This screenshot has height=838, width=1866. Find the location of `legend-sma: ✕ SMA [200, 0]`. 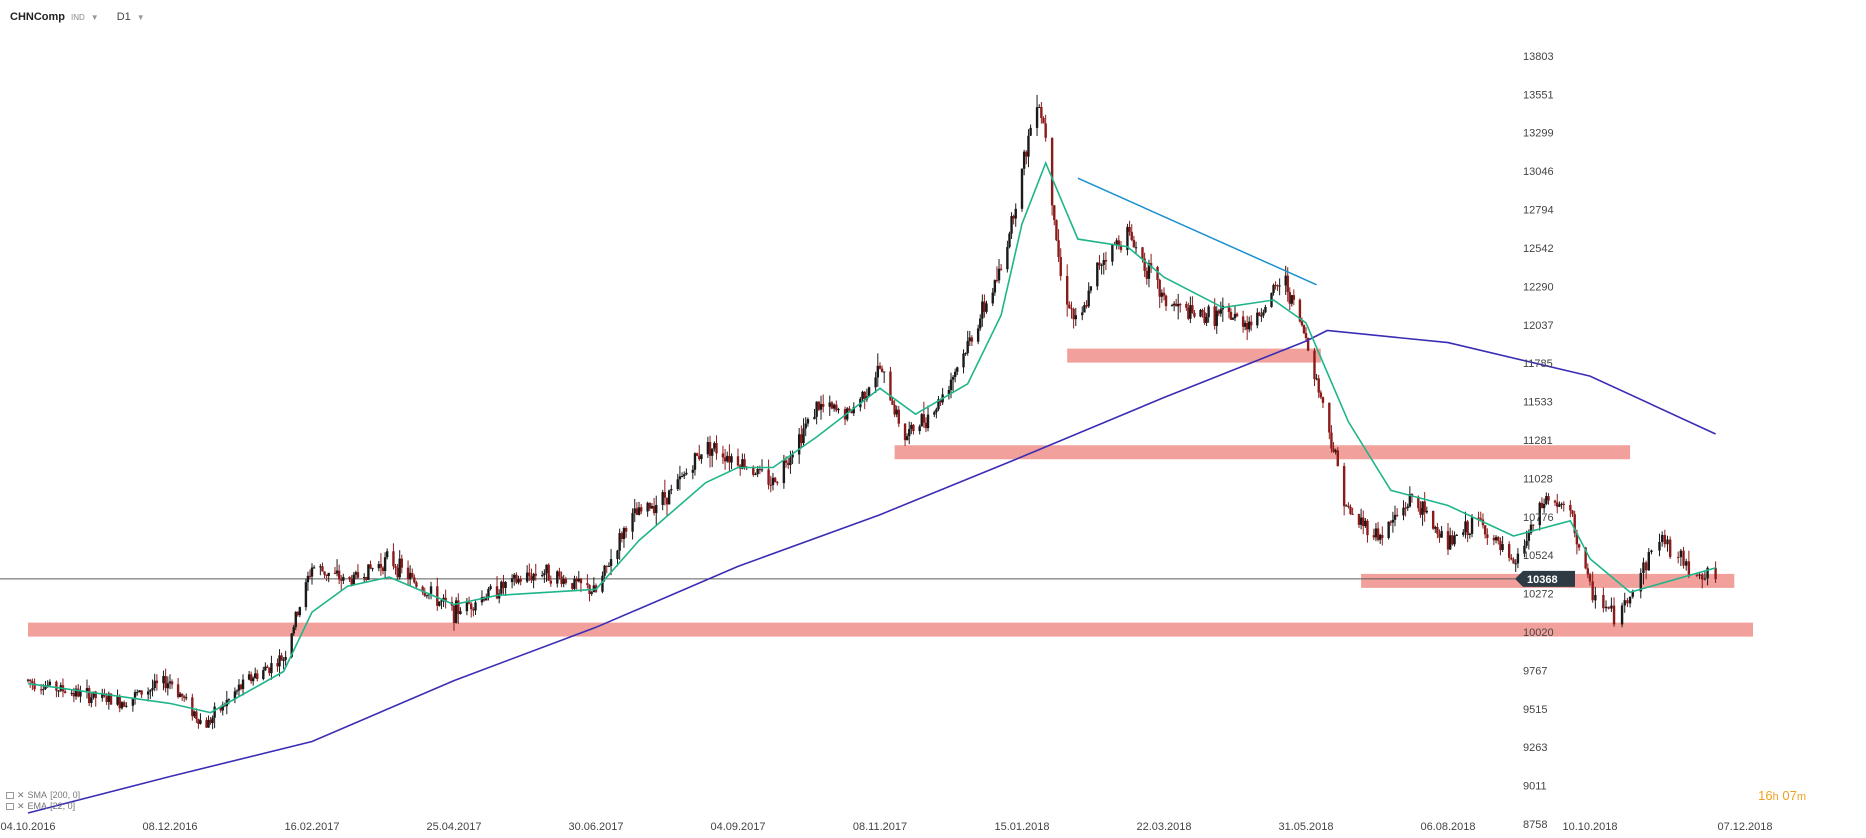

legend-sma: ✕ SMA [200, 0] is located at coordinates (43, 795).